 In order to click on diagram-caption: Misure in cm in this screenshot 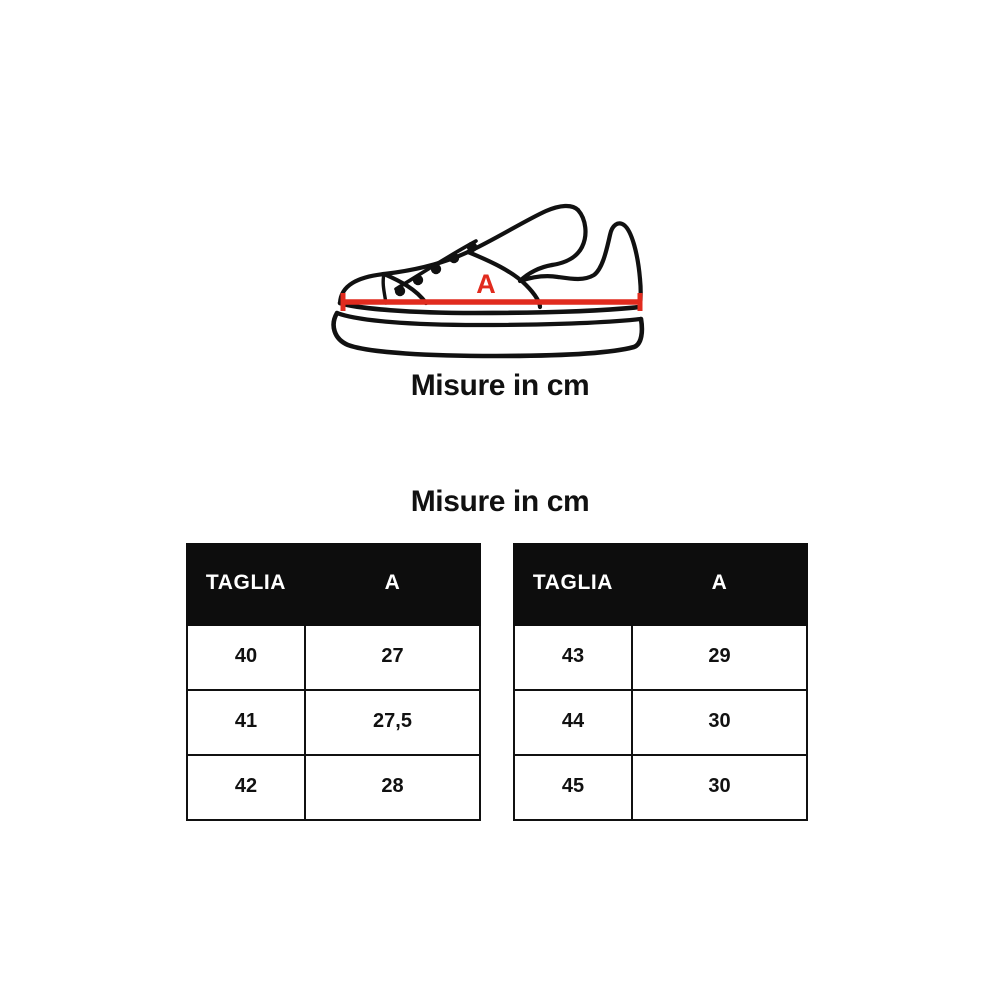, I will do `click(500, 385)`.